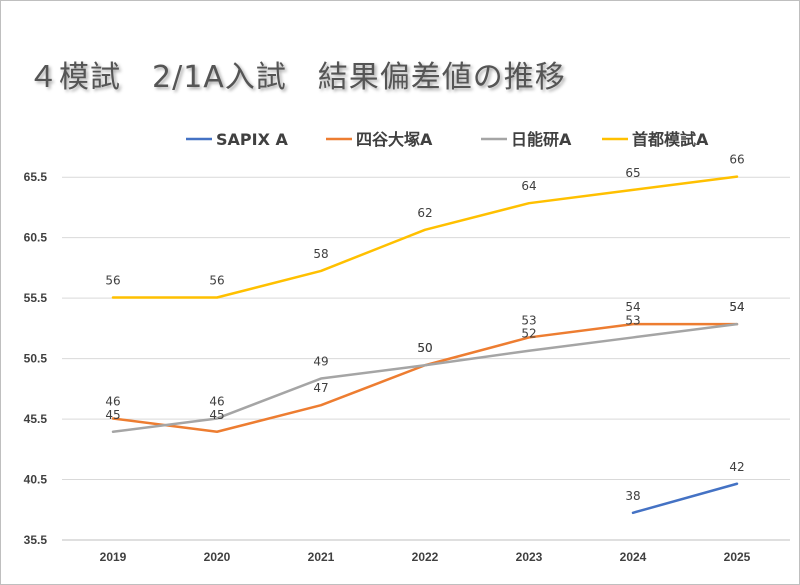  I want to click on series-1-data-label: 45, so click(216, 415).